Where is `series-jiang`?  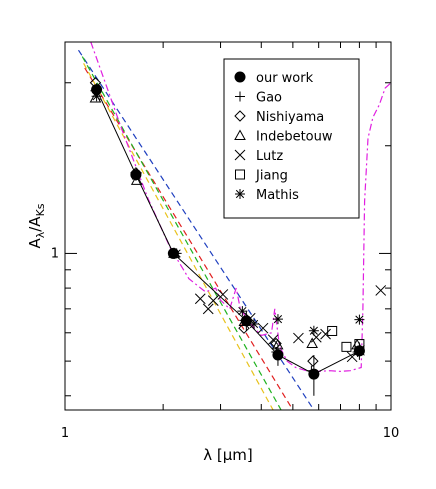
series-jiang is located at coordinates (346, 338).